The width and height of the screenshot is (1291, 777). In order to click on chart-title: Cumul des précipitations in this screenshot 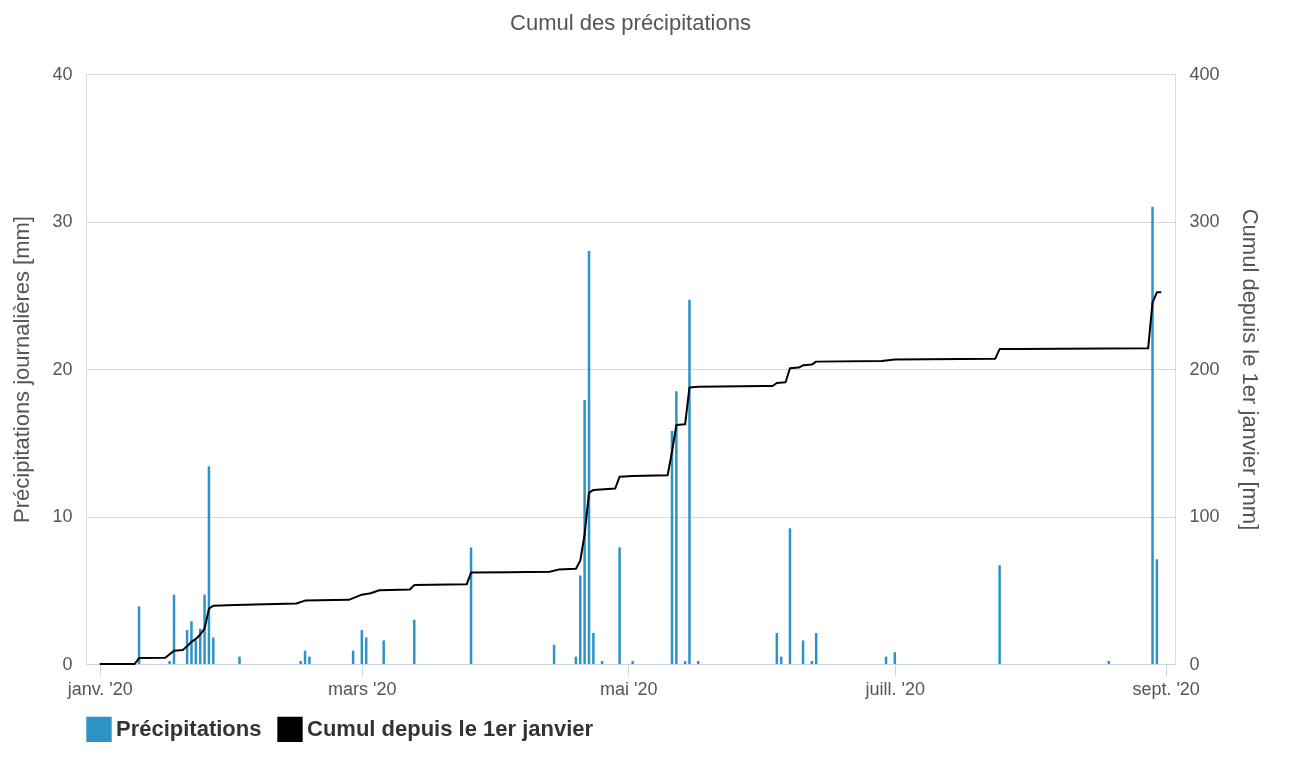, I will do `click(630, 22)`.